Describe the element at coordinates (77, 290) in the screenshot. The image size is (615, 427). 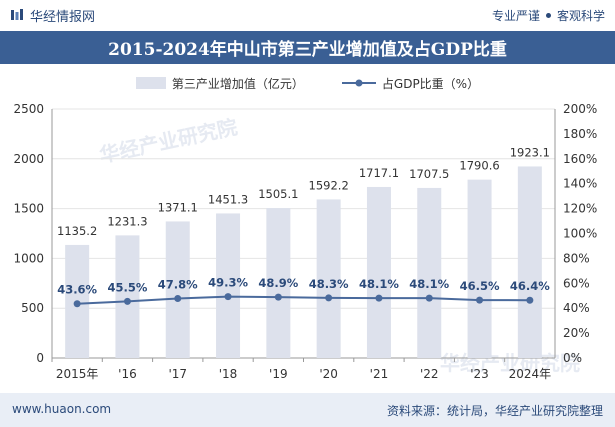
I see `line-value-label: 43.6%` at that location.